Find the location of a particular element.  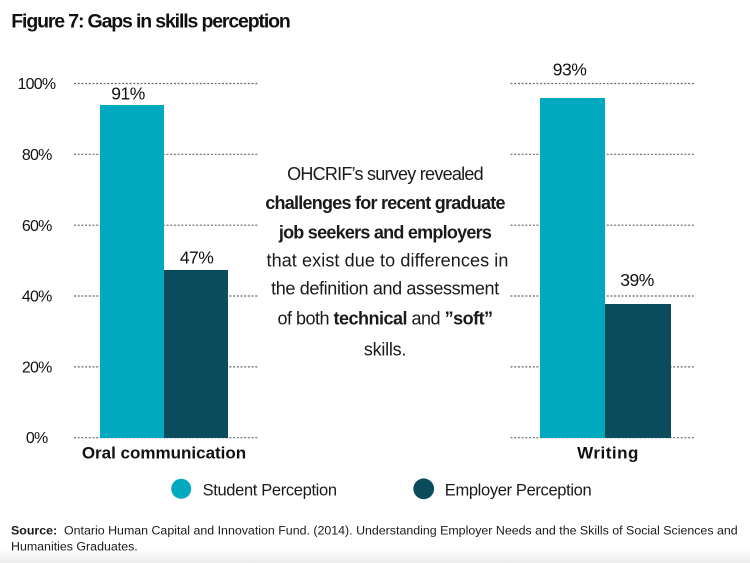

svg-text: 91% is located at coordinates (128, 93).